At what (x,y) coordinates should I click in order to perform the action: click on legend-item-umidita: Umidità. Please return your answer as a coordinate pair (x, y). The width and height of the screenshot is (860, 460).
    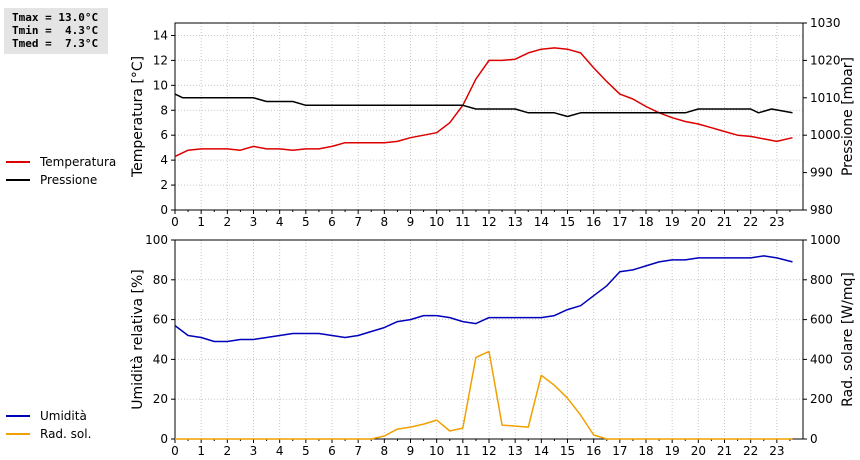
    Looking at the image, I should click on (48, 416).